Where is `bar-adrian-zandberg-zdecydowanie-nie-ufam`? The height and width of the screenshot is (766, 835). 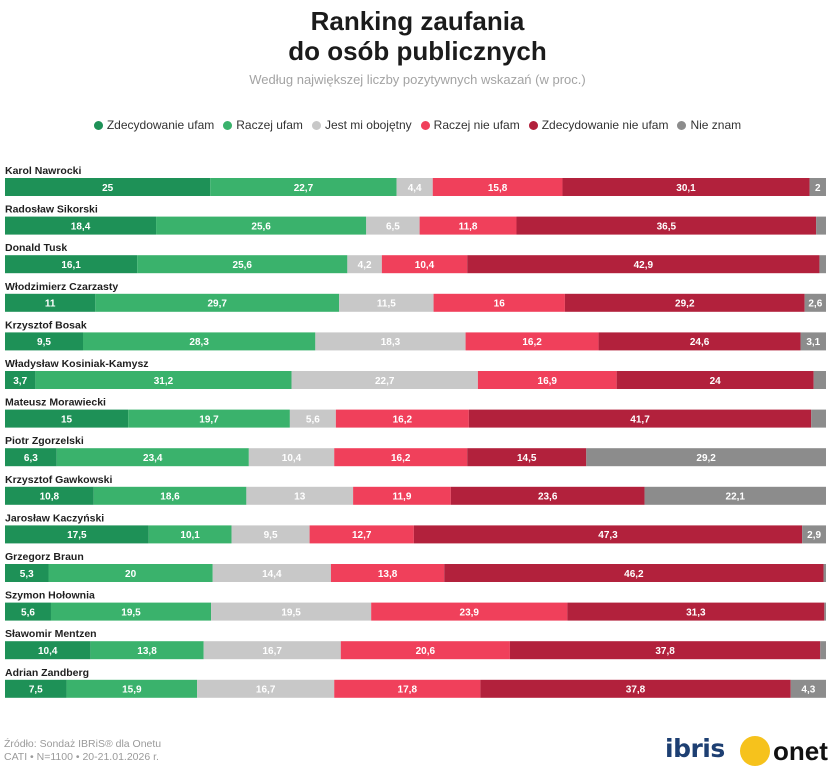
bar-adrian-zandberg-zdecydowanie-nie-ufam is located at coordinates (635, 688).